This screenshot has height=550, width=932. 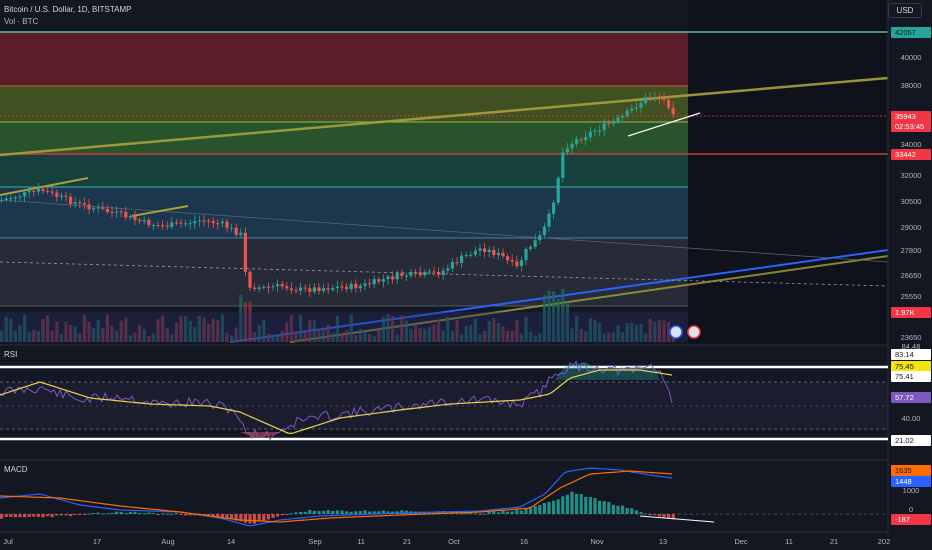 What do you see at coordinates (741, 541) in the screenshot?
I see `time-axis-label: Dec` at bounding box center [741, 541].